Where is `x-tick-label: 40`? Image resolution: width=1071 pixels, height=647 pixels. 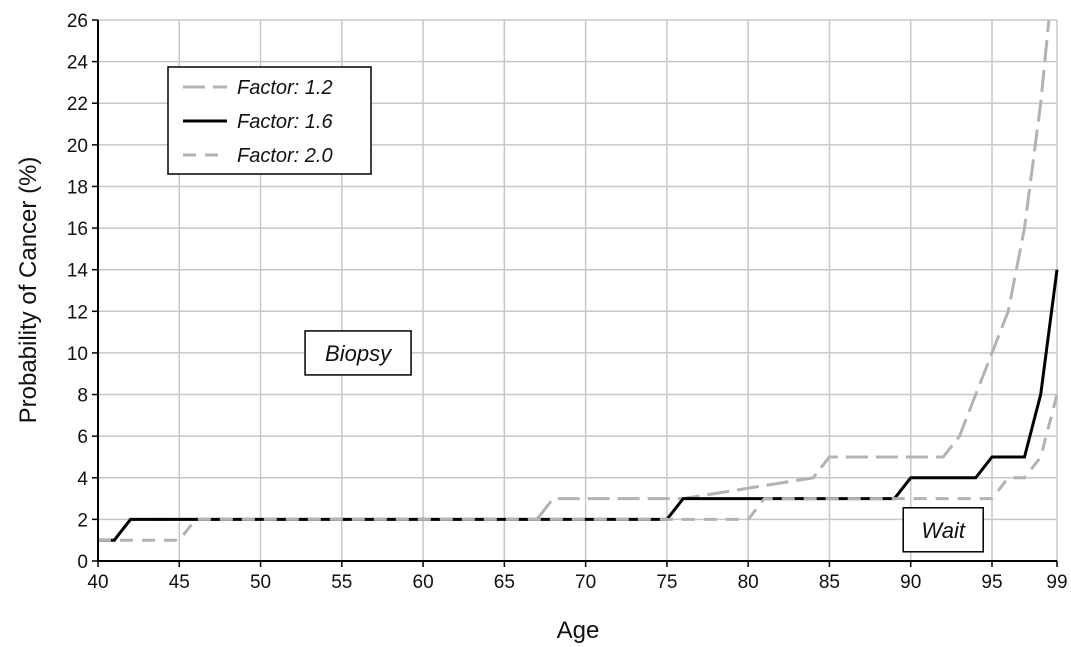 x-tick-label: 40 is located at coordinates (97, 582).